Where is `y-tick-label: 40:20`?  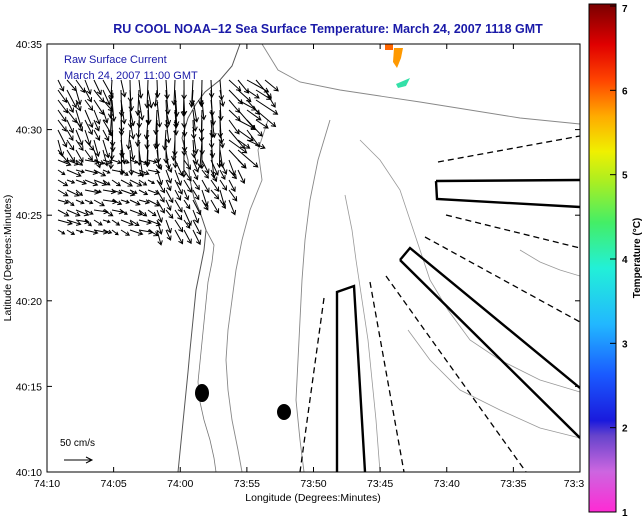 y-tick-label: 40:20 is located at coordinates (29, 302).